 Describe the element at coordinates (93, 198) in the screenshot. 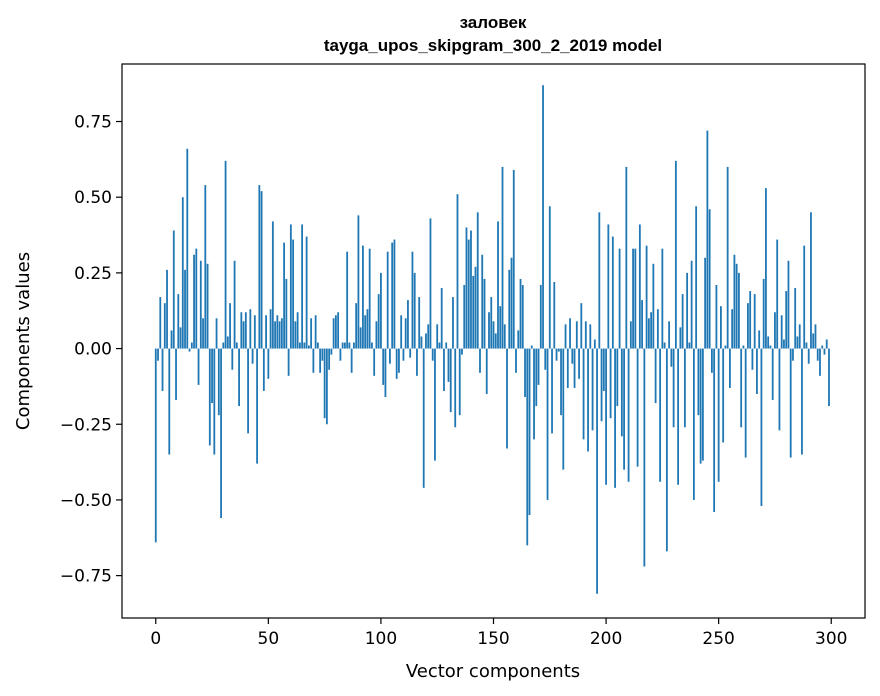

I see `y-tick-label: 0.50` at that location.